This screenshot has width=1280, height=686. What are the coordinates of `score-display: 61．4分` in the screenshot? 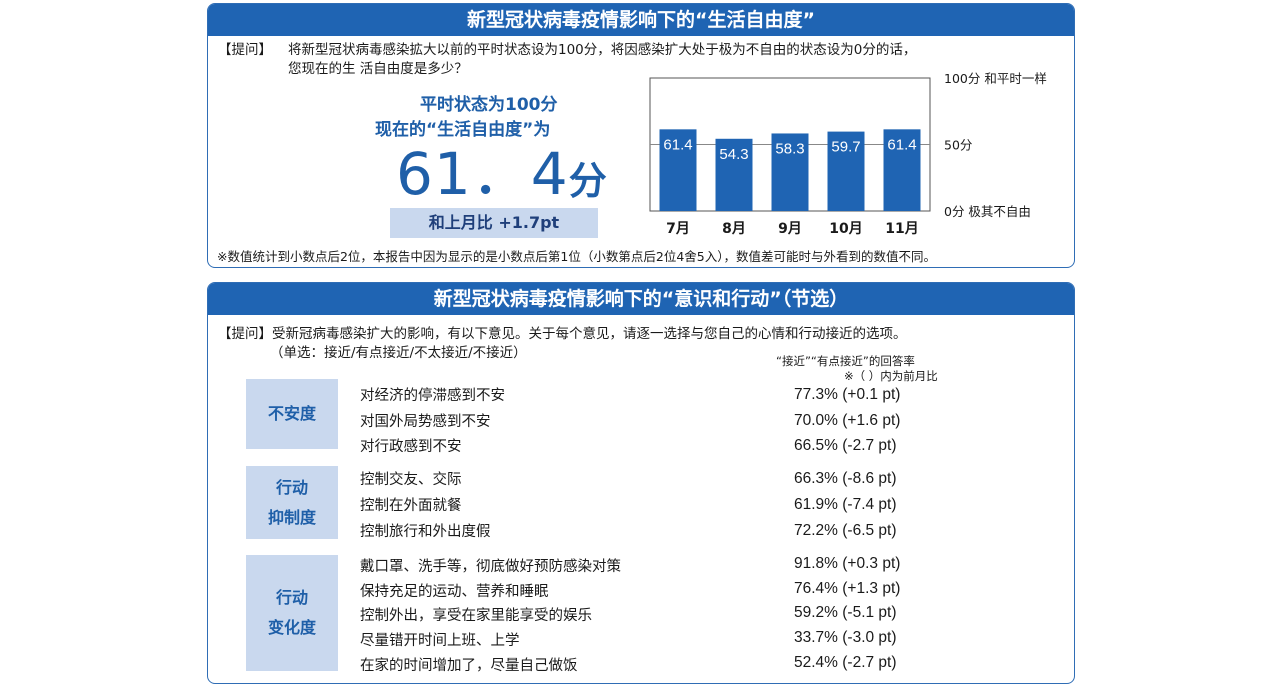 It's located at (501, 177).